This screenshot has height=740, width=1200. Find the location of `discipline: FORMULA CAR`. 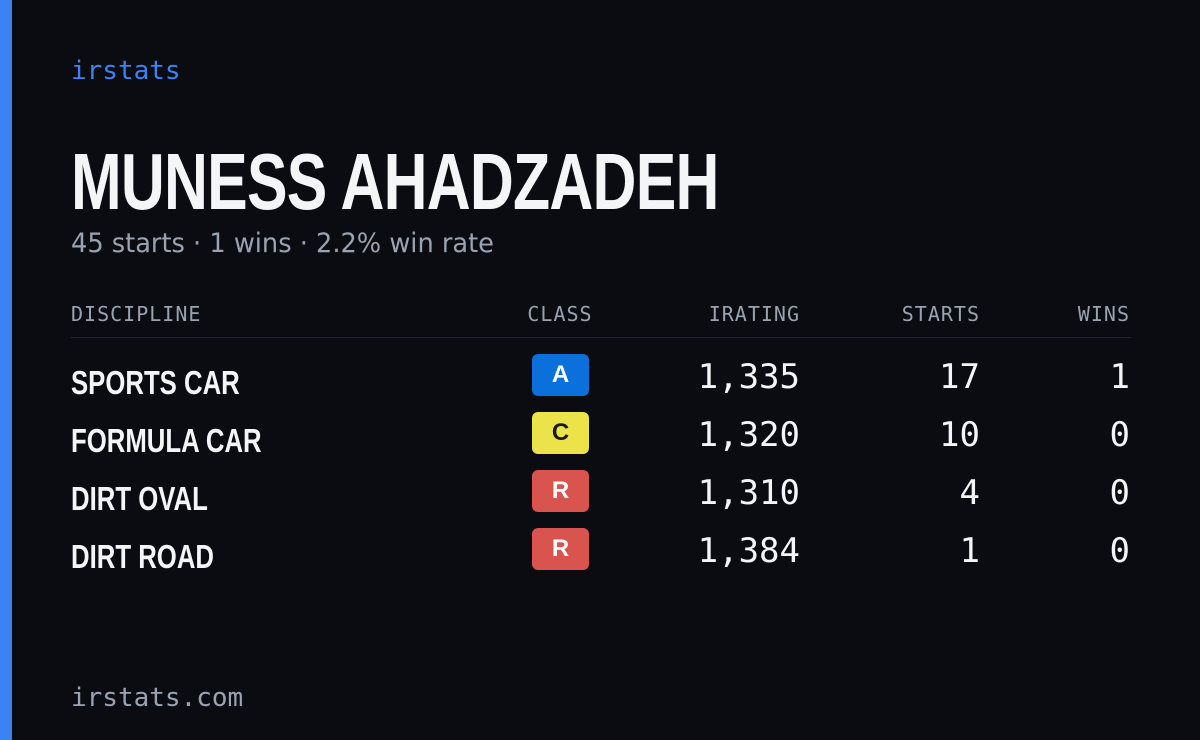

discipline: FORMULA CAR is located at coordinates (166, 440).